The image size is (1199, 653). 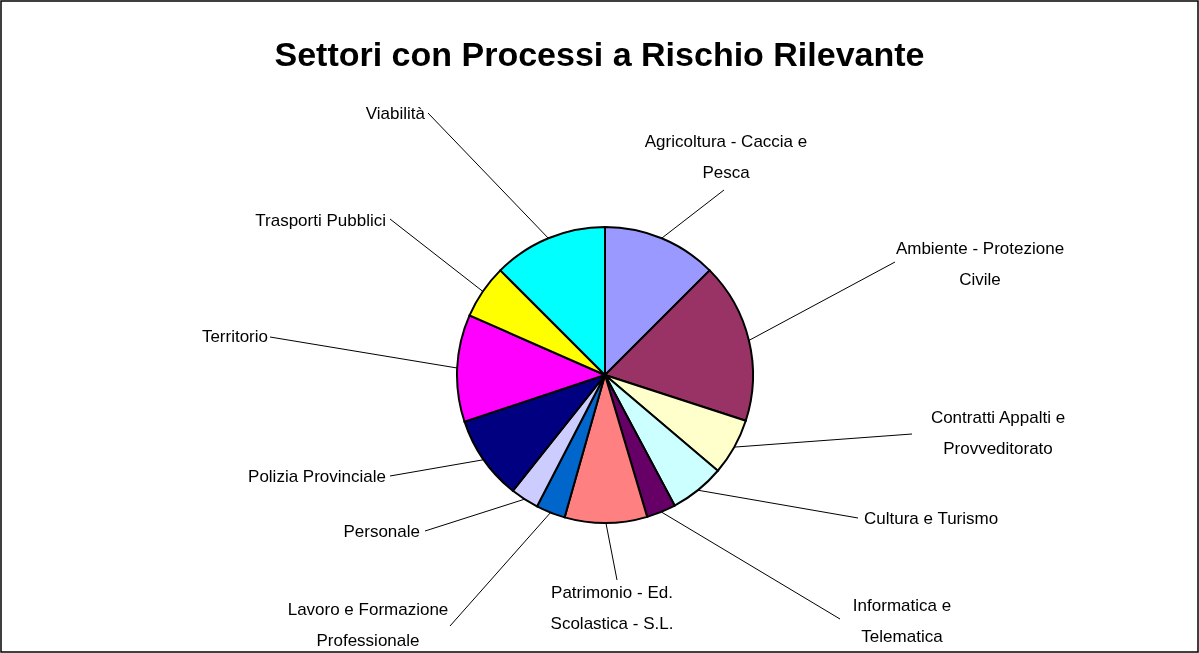 I want to click on slice-label: Contratti Appalti e Provveditorato, so click(x=998, y=433).